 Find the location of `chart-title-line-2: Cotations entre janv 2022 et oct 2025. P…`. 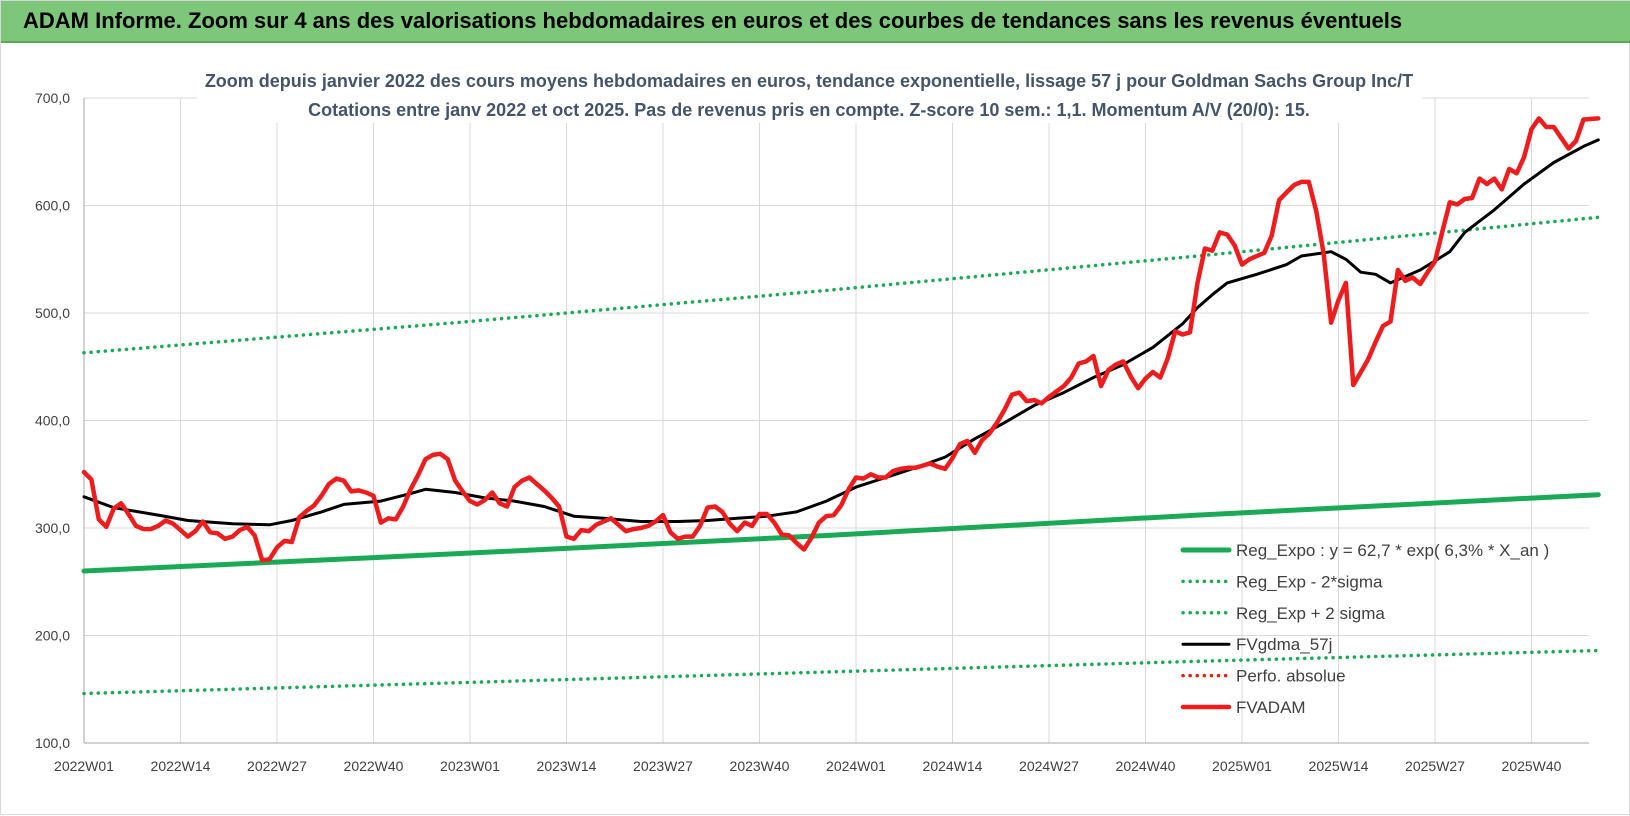

chart-title-line-2: Cotations entre janv 2022 et oct 2025. P… is located at coordinates (809, 110).